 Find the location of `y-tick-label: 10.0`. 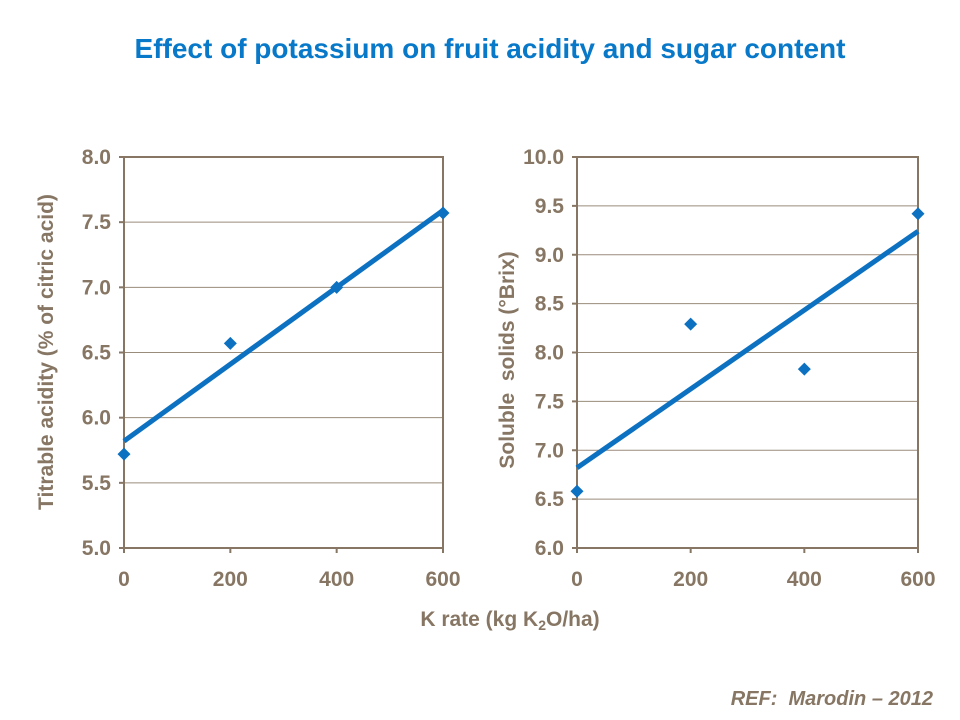

y-tick-label: 10.0 is located at coordinates (543, 157).